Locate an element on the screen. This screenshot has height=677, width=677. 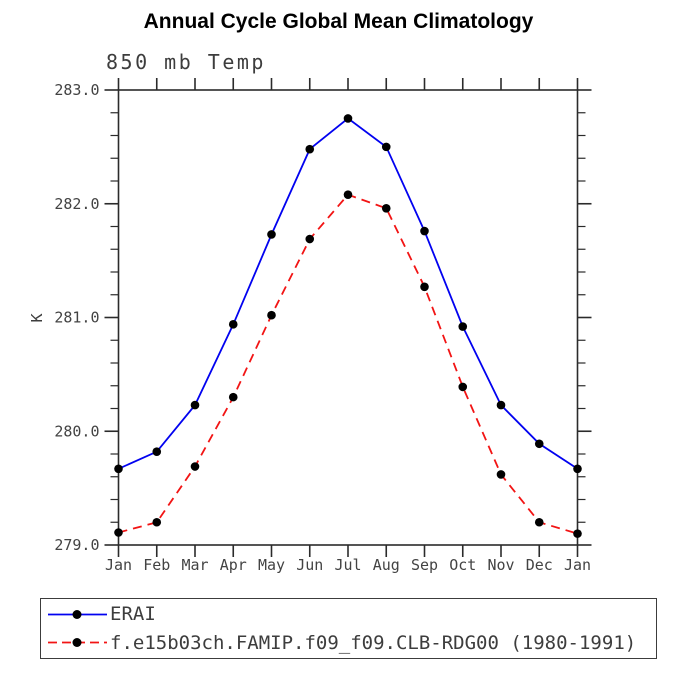
y-tick-label: 282.0 is located at coordinates (76, 204).